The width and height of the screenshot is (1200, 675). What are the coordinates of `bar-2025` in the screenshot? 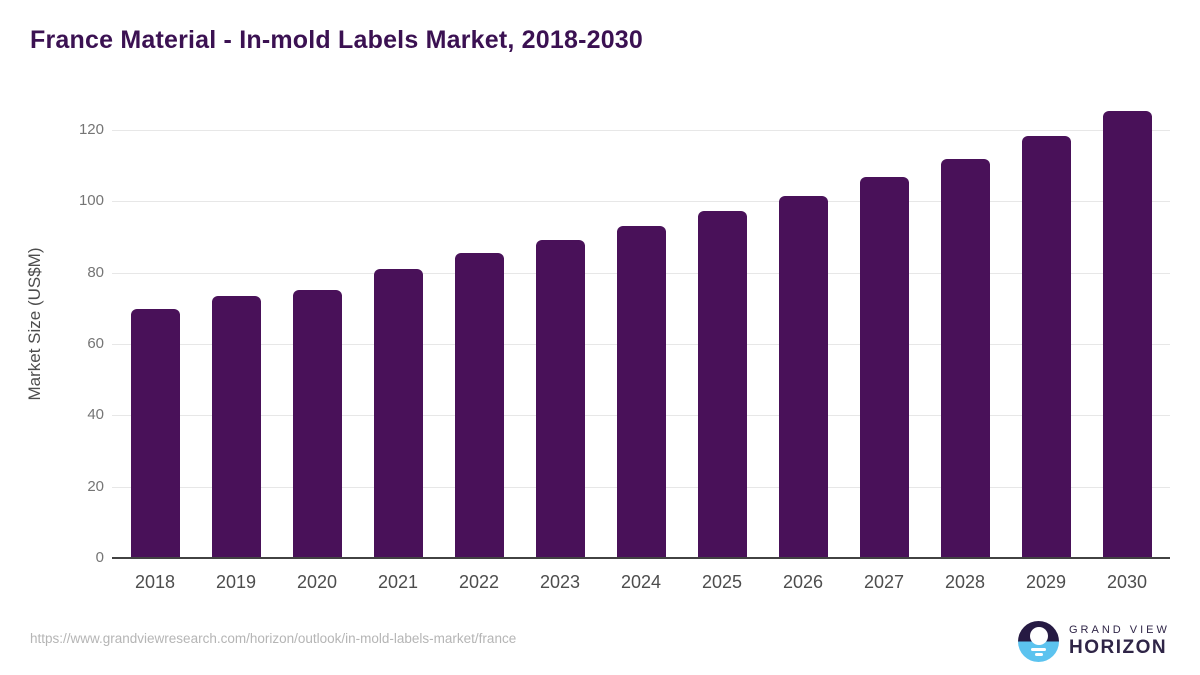 It's located at (722, 384).